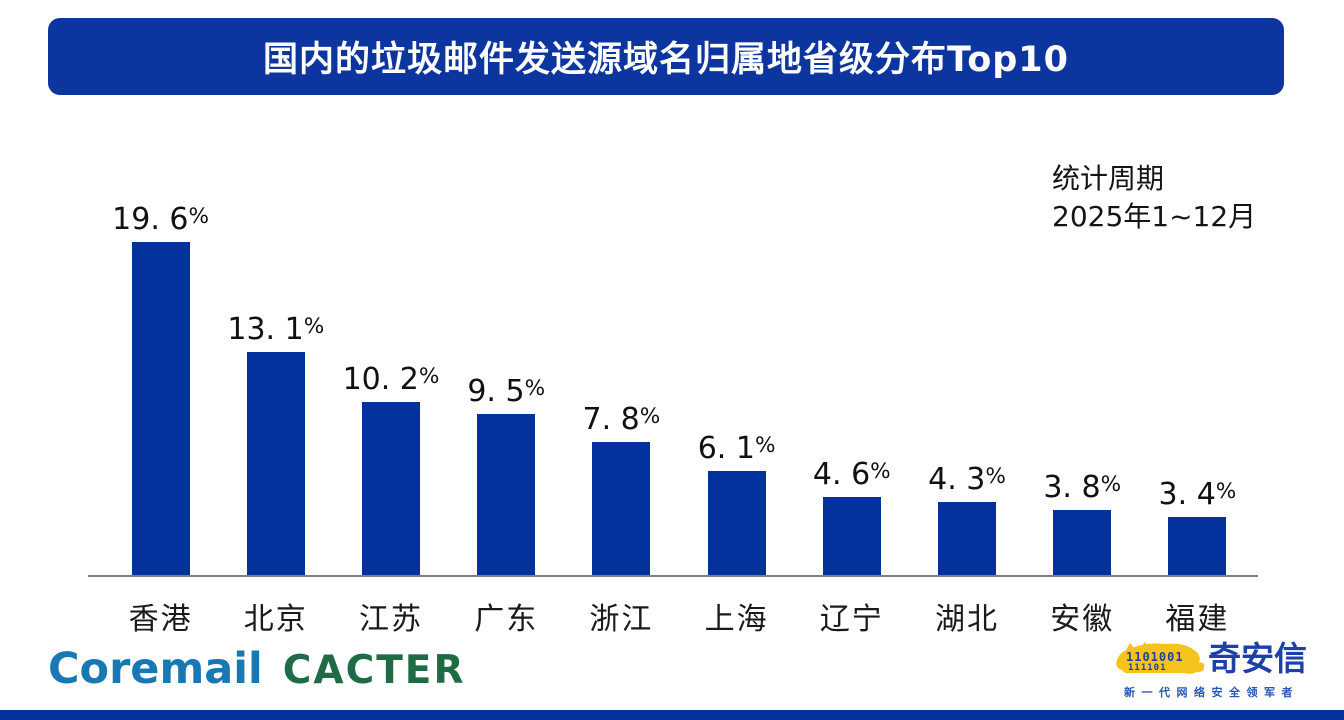  What do you see at coordinates (621, 619) in the screenshot?
I see `category-label: 浙江` at bounding box center [621, 619].